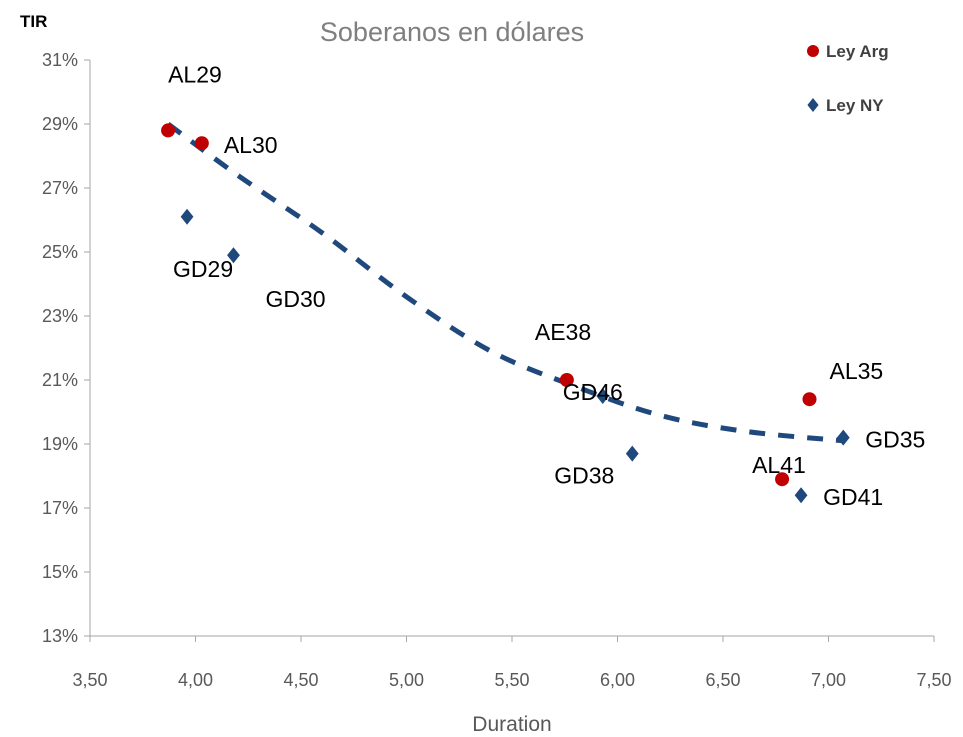 The height and width of the screenshot is (737, 963). I want to click on point-al29, so click(168, 130).